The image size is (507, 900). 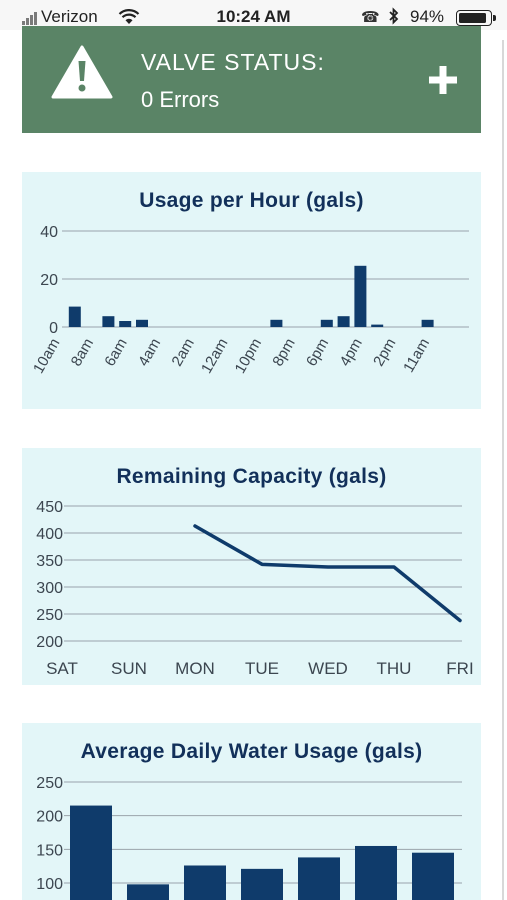 I want to click on x-tick-label: 2pm, so click(x=384, y=353).